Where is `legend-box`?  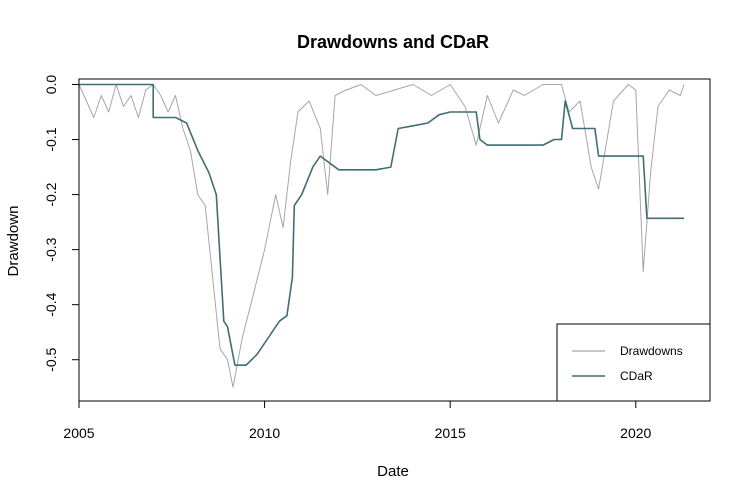 legend-box is located at coordinates (633, 362).